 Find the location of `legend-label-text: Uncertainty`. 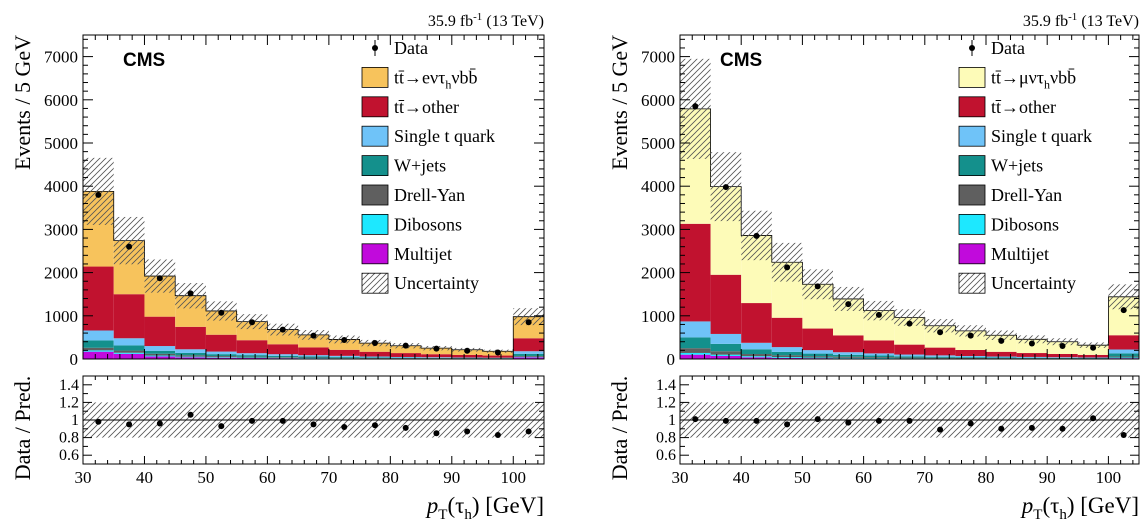

legend-label-text: Uncertainty is located at coordinates (1033, 283).